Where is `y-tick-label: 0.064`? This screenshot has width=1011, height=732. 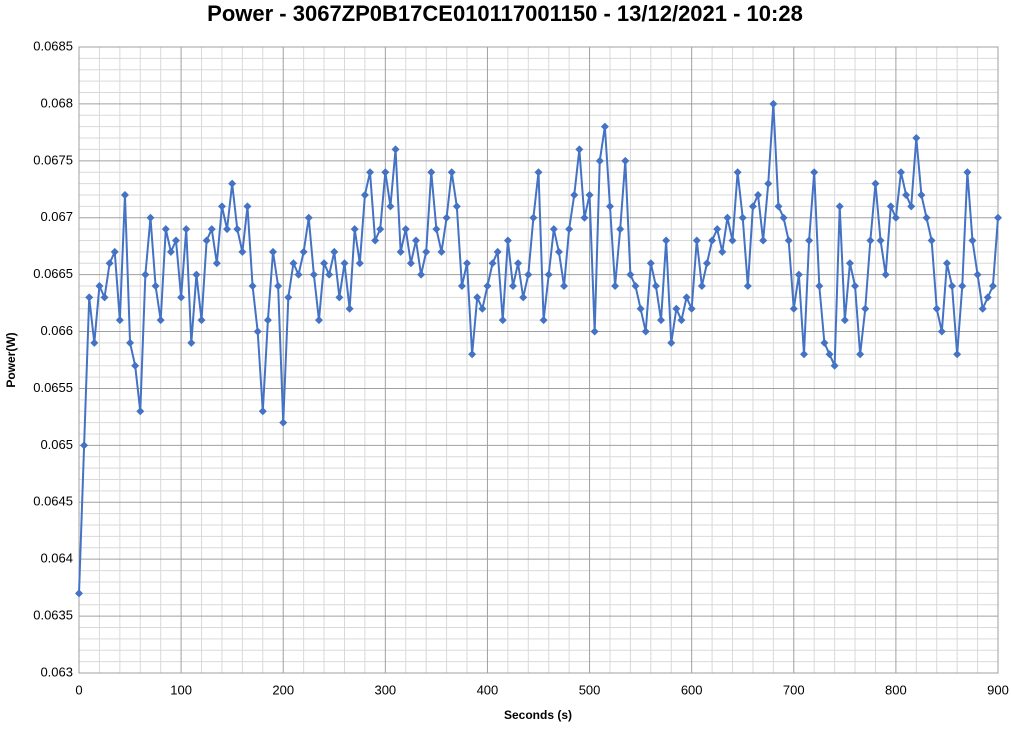
y-tick-label: 0.064 is located at coordinates (56, 558).